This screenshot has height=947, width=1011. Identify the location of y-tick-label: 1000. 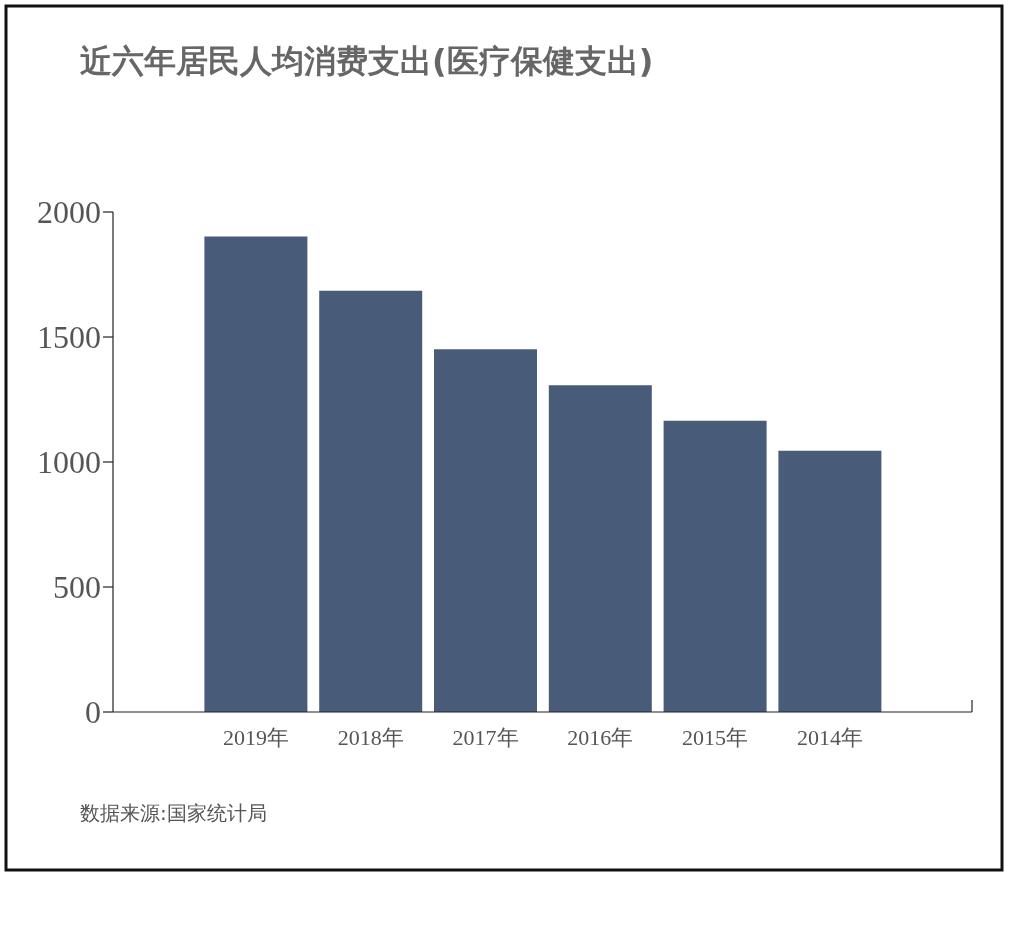
(69, 462).